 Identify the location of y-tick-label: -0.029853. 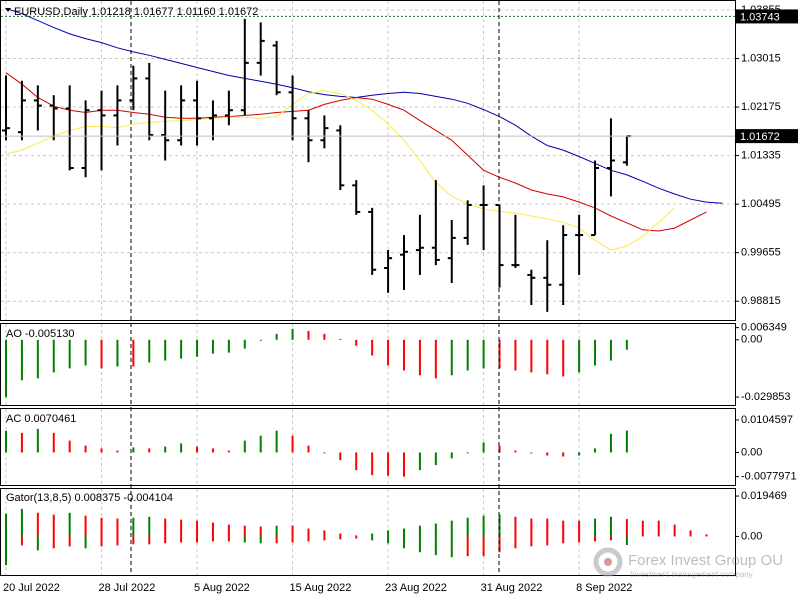
(766, 397).